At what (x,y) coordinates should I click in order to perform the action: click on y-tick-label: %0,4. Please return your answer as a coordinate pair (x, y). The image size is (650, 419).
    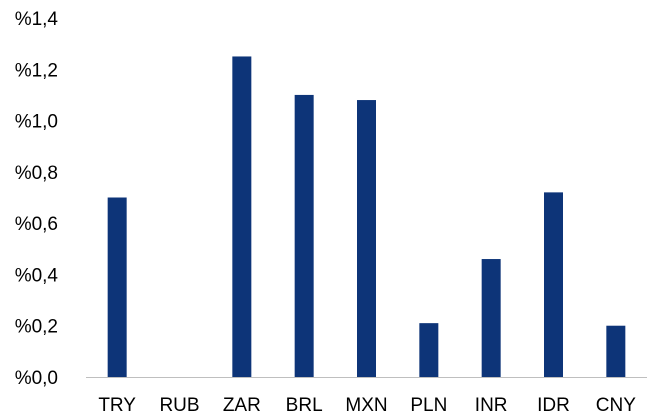
    Looking at the image, I should click on (37, 275).